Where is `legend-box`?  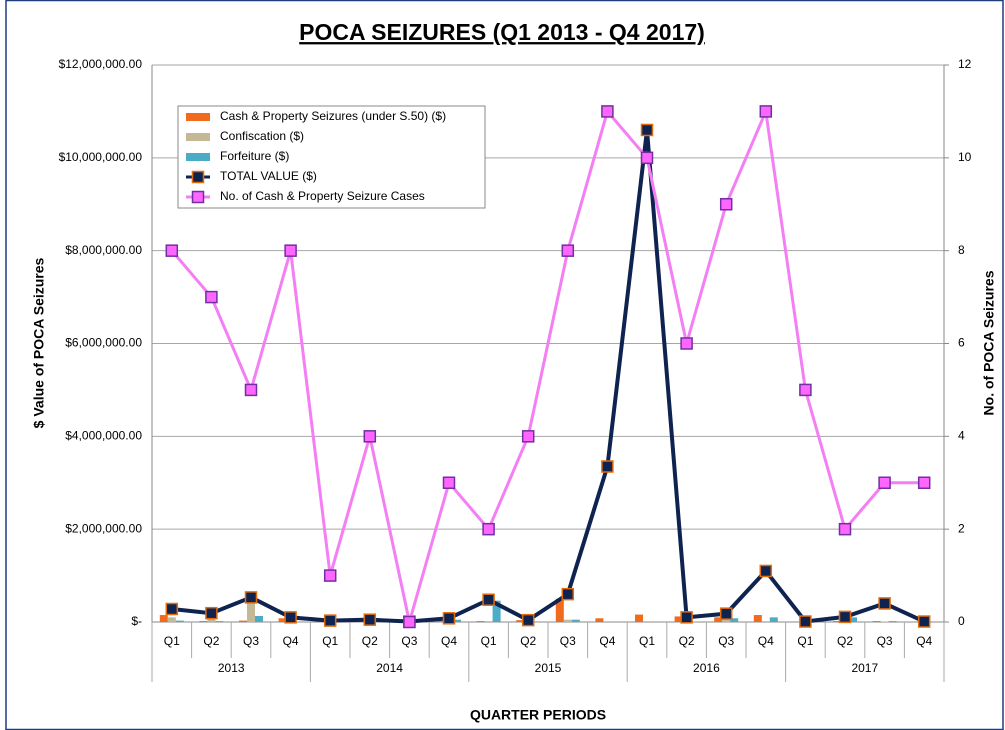
legend-box is located at coordinates (331, 157).